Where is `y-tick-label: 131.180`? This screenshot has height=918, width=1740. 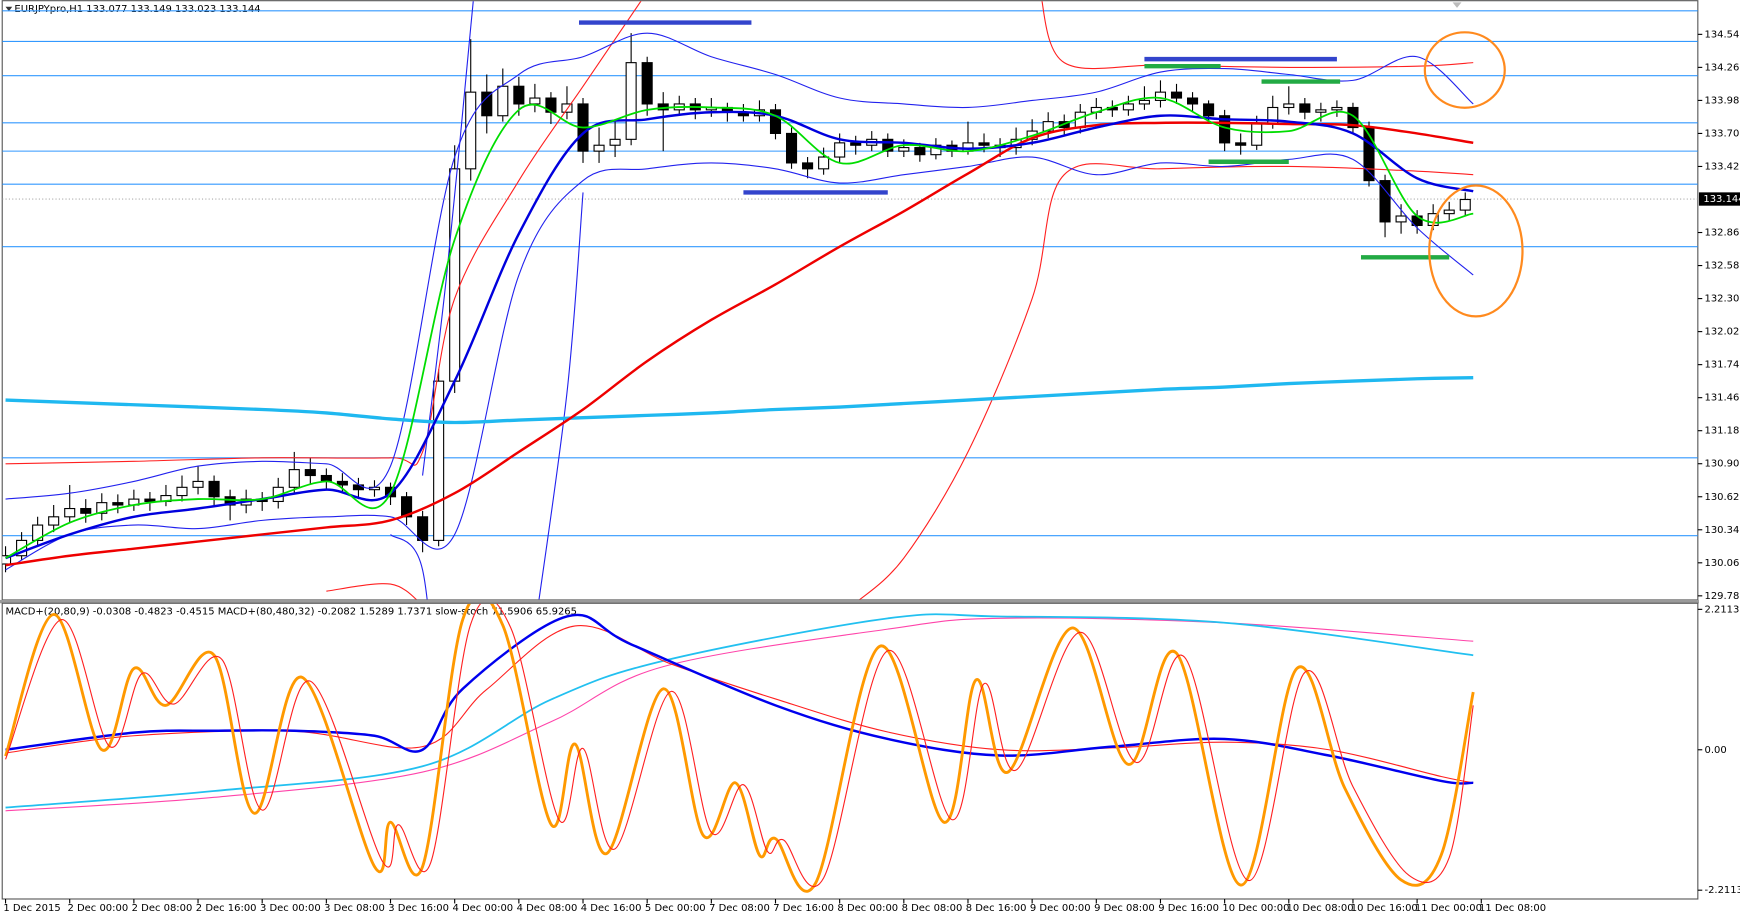
y-tick-label: 131.180 is located at coordinates (1722, 431).